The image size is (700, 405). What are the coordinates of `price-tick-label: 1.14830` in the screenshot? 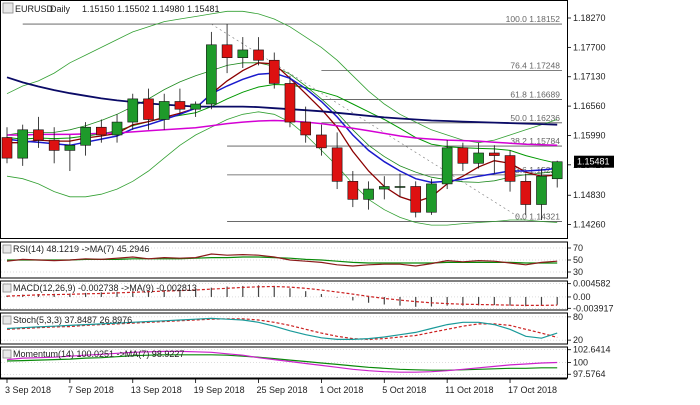 It's located at (589, 195).